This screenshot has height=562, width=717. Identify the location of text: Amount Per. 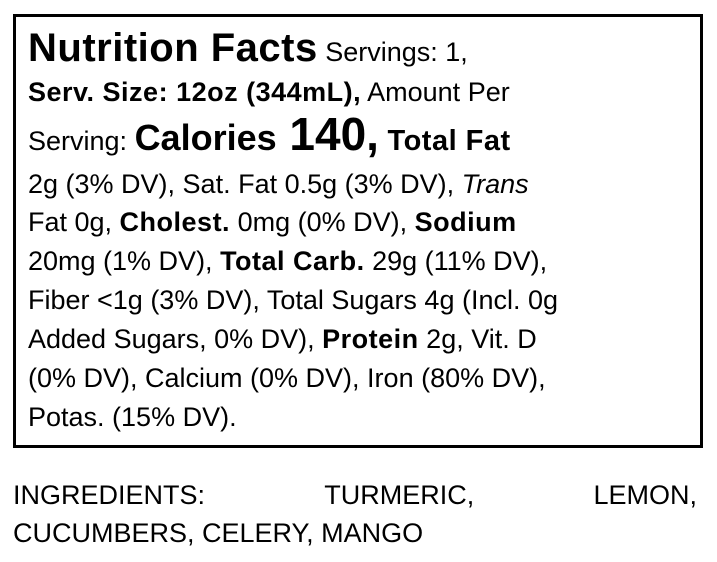
(435, 92).